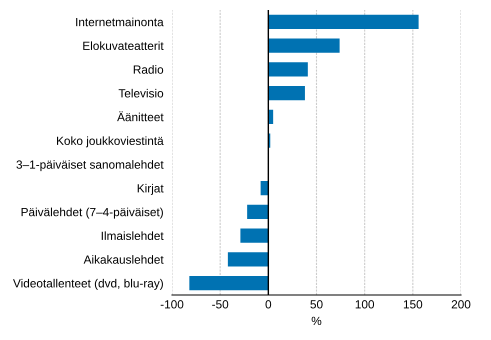 This screenshot has height=340, width=491. Describe the element at coordinates (133, 235) in the screenshot. I see `y-tick-label: Ilmaislehdet` at that location.